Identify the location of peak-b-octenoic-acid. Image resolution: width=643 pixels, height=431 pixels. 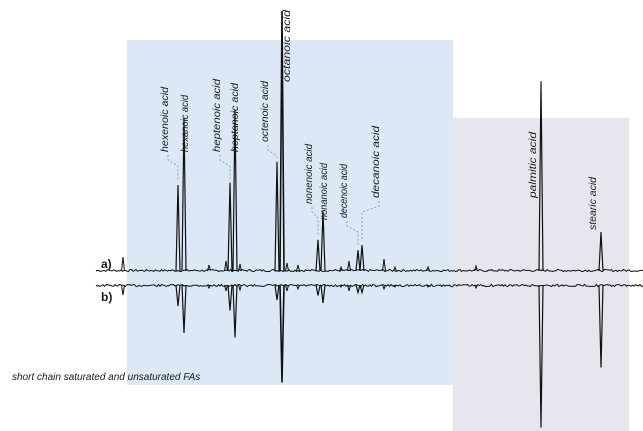
(277, 292).